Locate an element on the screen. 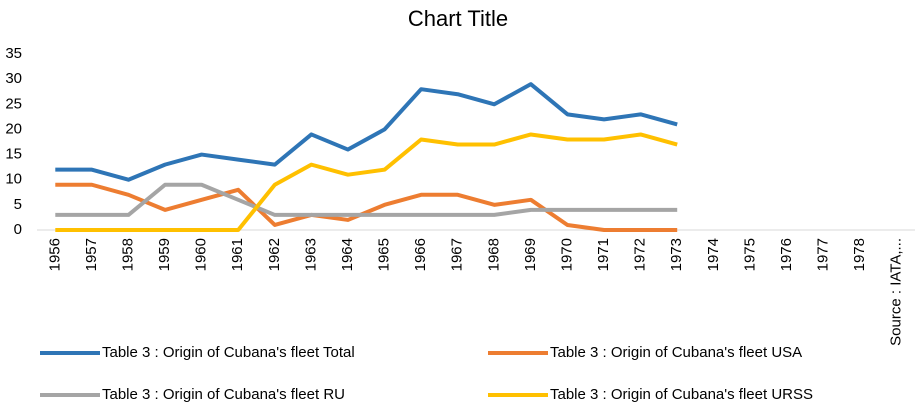  x-tick-label: 1975 is located at coordinates (749, 254).